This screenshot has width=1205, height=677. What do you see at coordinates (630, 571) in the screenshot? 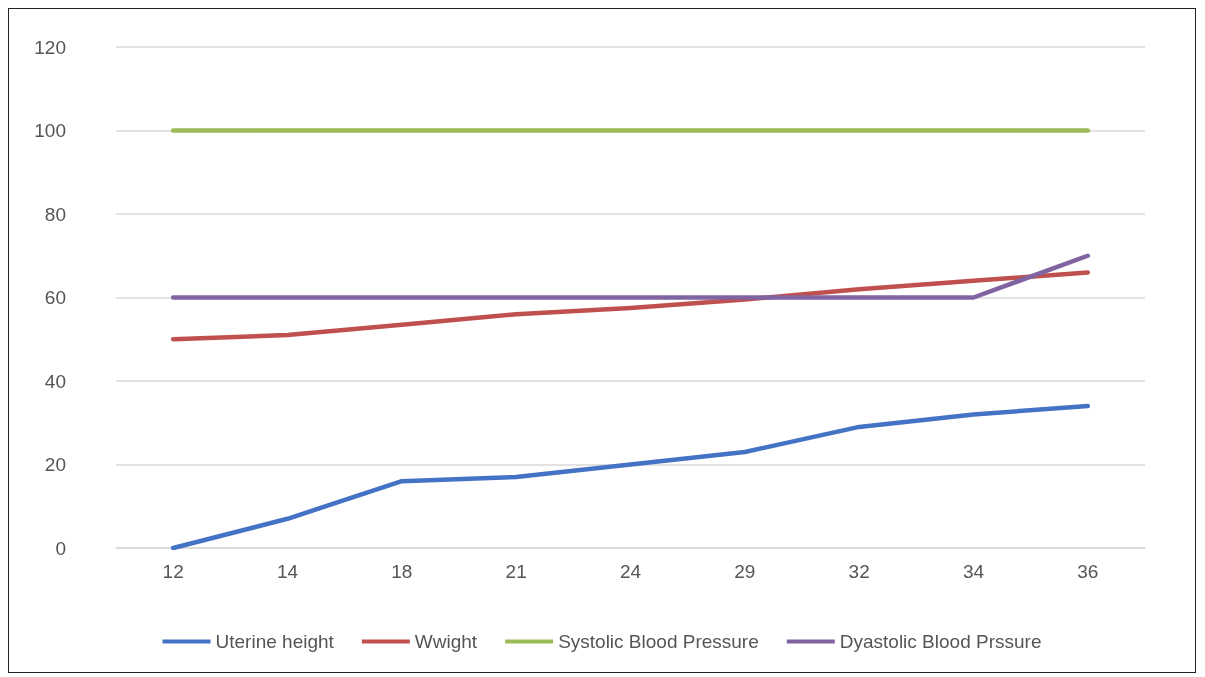
I see `x-tick-label: 24` at bounding box center [630, 571].